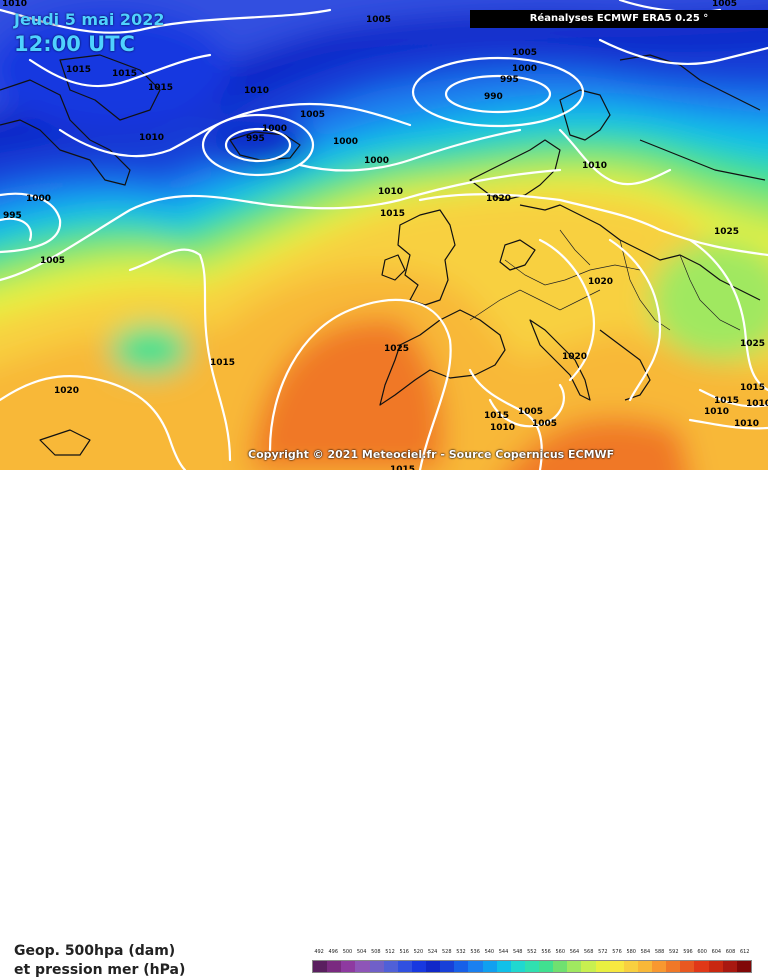 Image resolution: width=768 pixels, height=980 pixels. What do you see at coordinates (674, 952) in the screenshot?
I see `scale-tick-label: 592` at bounding box center [674, 952].